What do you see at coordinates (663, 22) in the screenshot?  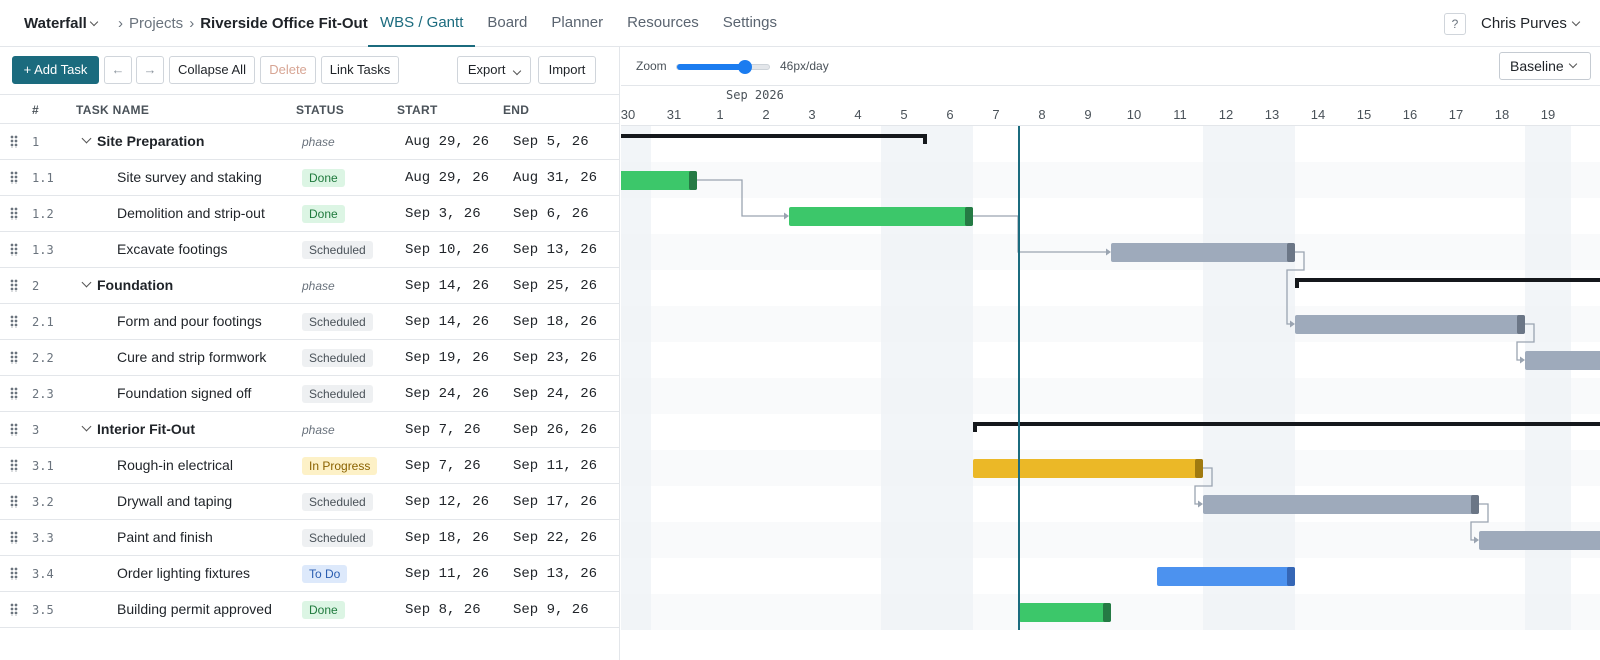 I see `tab-resources: Resources` at bounding box center [663, 22].